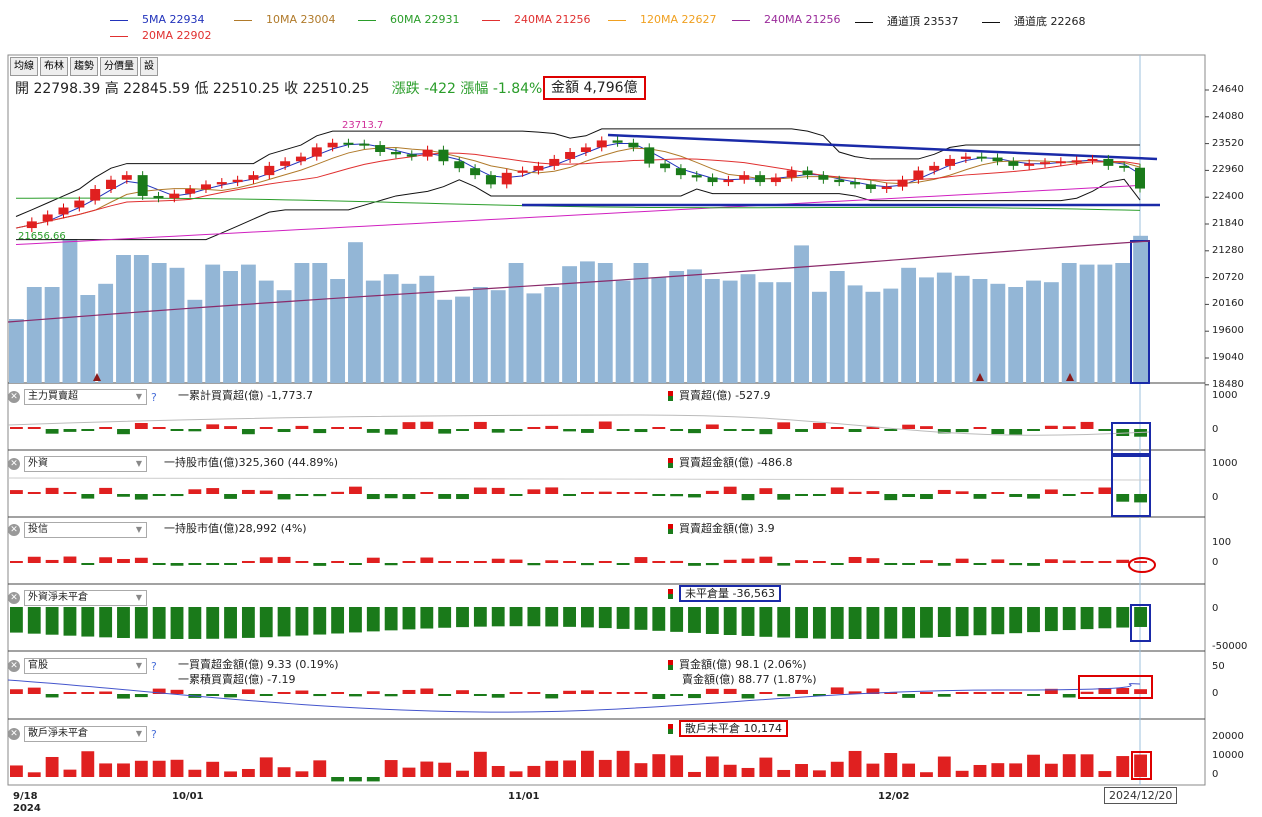 This screenshot has width=1262, height=817. What do you see at coordinates (24, 66) in the screenshot?
I see `ma-button: 均線` at bounding box center [24, 66].